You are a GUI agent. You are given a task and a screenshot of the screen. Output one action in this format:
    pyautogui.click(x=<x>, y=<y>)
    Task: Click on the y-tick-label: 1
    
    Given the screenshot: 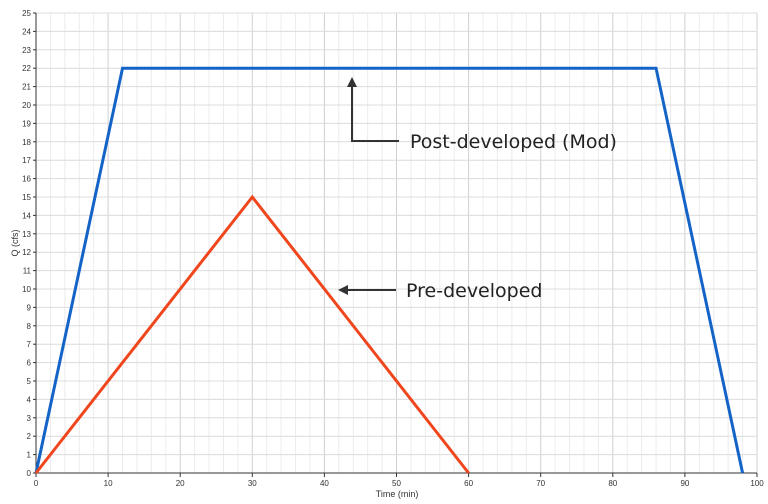 What is the action you would take?
    pyautogui.click(x=29, y=455)
    